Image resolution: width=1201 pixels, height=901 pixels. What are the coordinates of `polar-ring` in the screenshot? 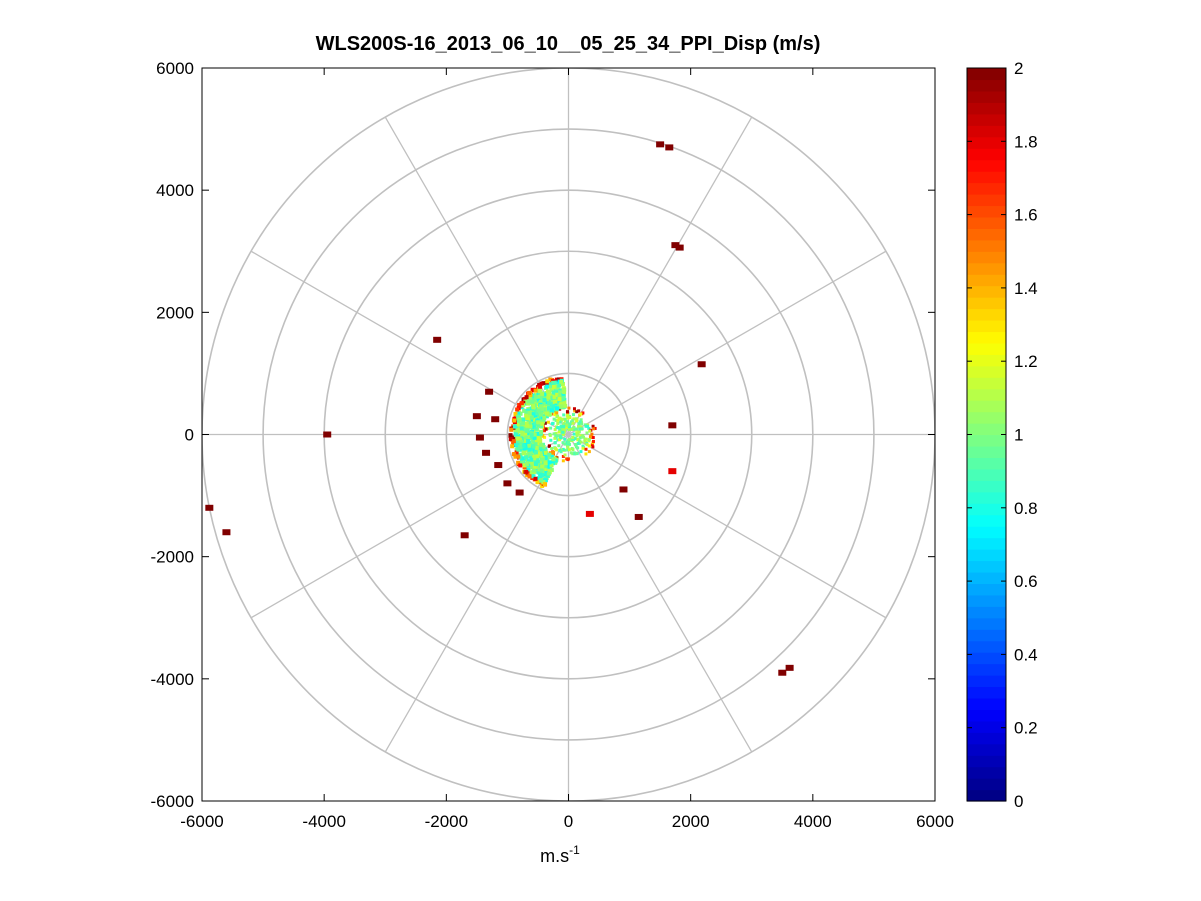 It's located at (568, 434).